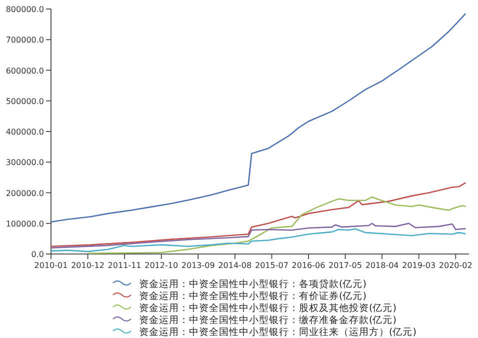 The height and width of the screenshot is (338, 478). Describe the element at coordinates (25, 71) in the screenshot. I see `y-tick-label: 600000.0` at that location.